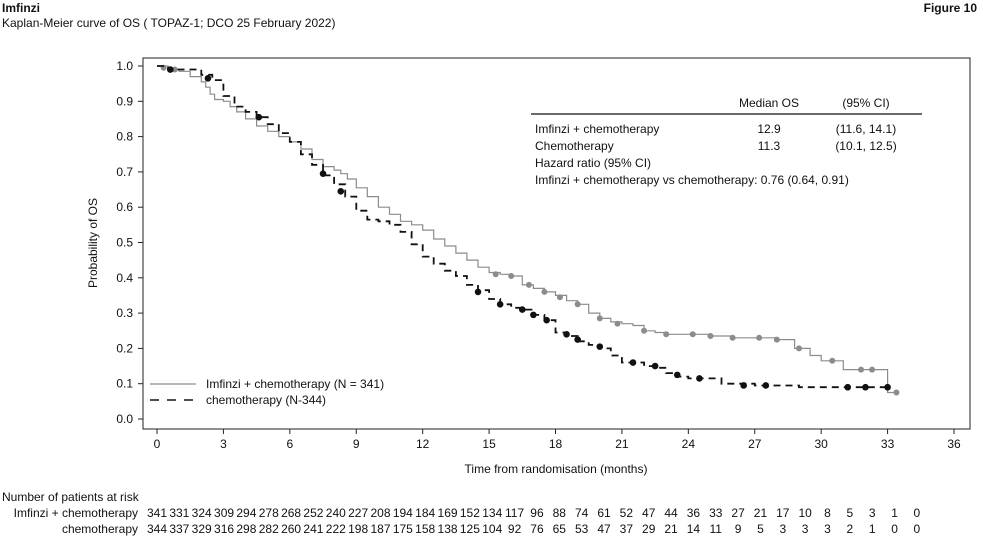  What do you see at coordinates (124, 313) in the screenshot?
I see `y-tick-label: 0.3` at bounding box center [124, 313].